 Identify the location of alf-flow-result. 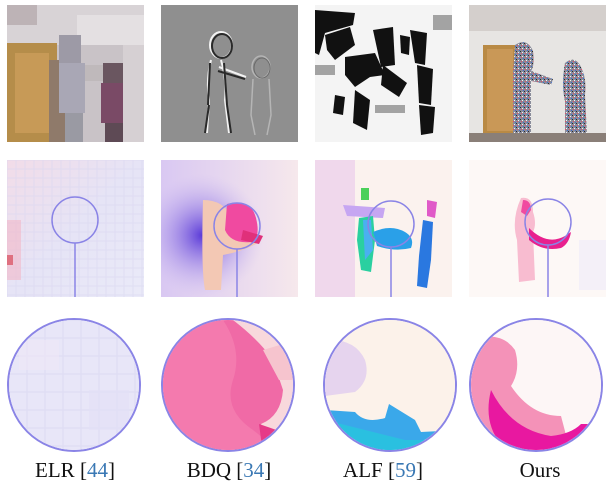
(383, 228).